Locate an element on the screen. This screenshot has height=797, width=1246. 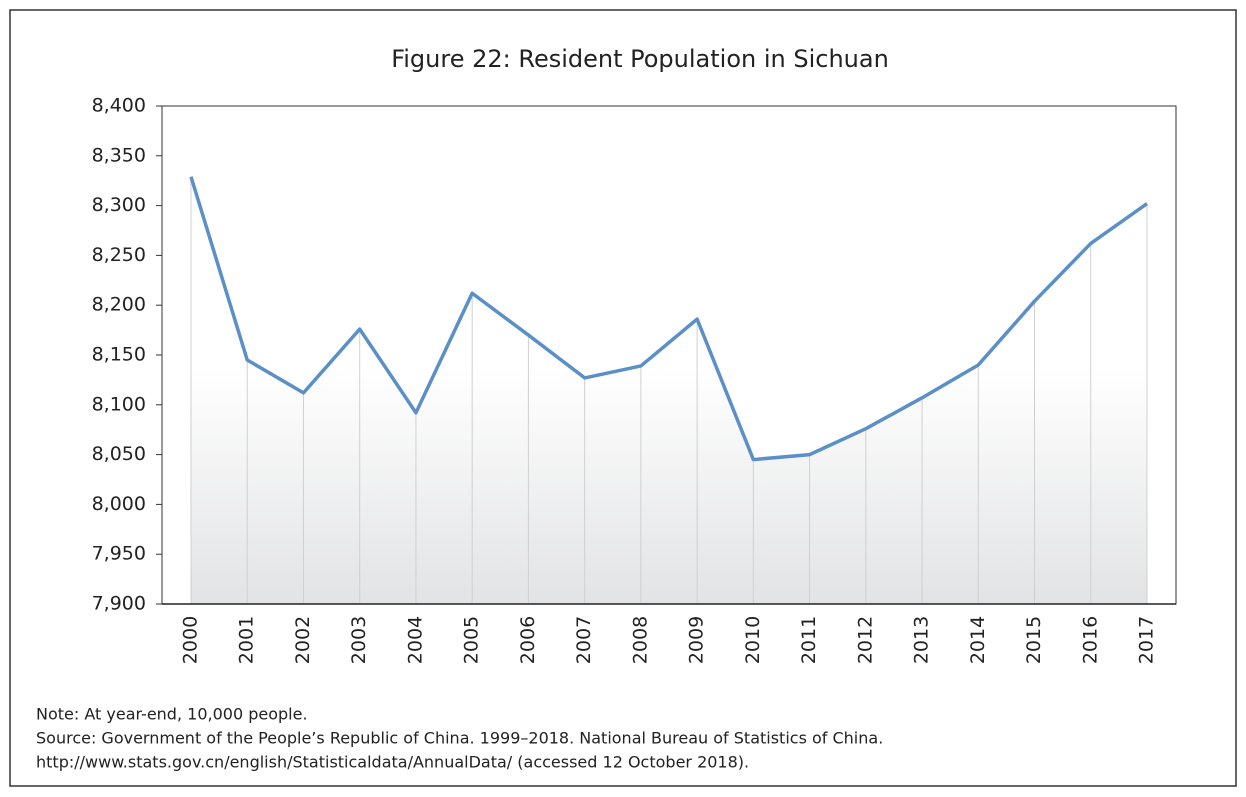
y-tick-label: 8,000 is located at coordinates (119, 504).